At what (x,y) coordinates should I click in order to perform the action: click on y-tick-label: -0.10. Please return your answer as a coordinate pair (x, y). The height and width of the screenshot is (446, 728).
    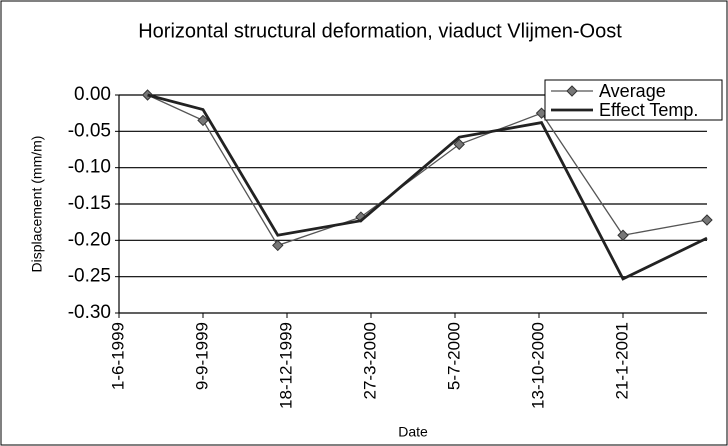
    Looking at the image, I should click on (89, 167).